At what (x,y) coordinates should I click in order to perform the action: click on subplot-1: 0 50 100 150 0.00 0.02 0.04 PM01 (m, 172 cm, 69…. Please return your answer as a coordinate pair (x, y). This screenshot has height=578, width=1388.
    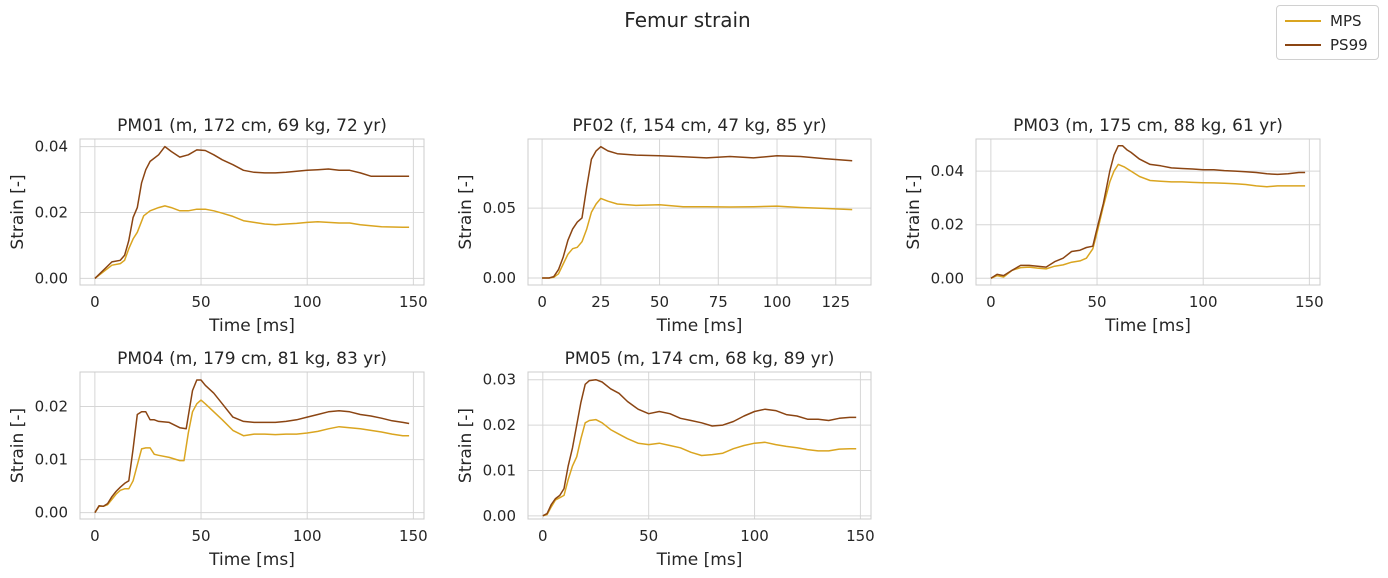
    Looking at the image, I should click on (218, 226).